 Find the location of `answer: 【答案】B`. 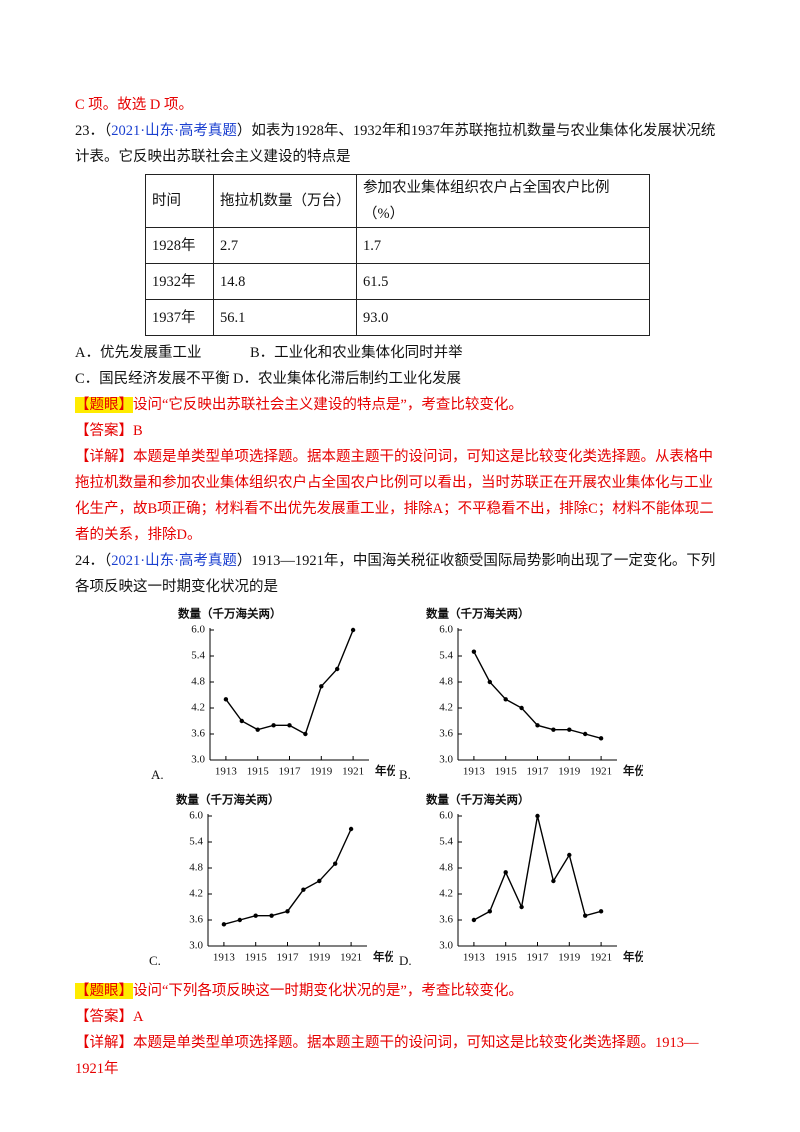

answer: 【答案】B is located at coordinates (401, 431).